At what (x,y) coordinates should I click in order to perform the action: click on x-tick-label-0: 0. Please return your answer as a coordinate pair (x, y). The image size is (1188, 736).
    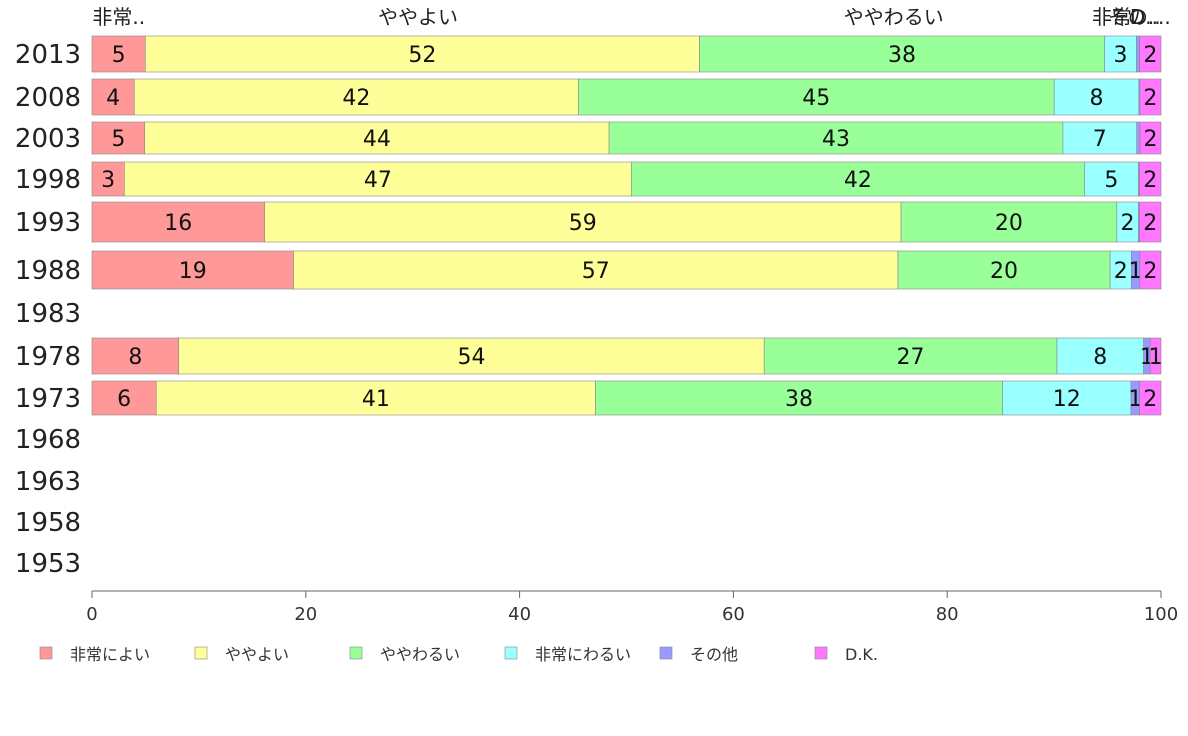
    Looking at the image, I should click on (91, 614).